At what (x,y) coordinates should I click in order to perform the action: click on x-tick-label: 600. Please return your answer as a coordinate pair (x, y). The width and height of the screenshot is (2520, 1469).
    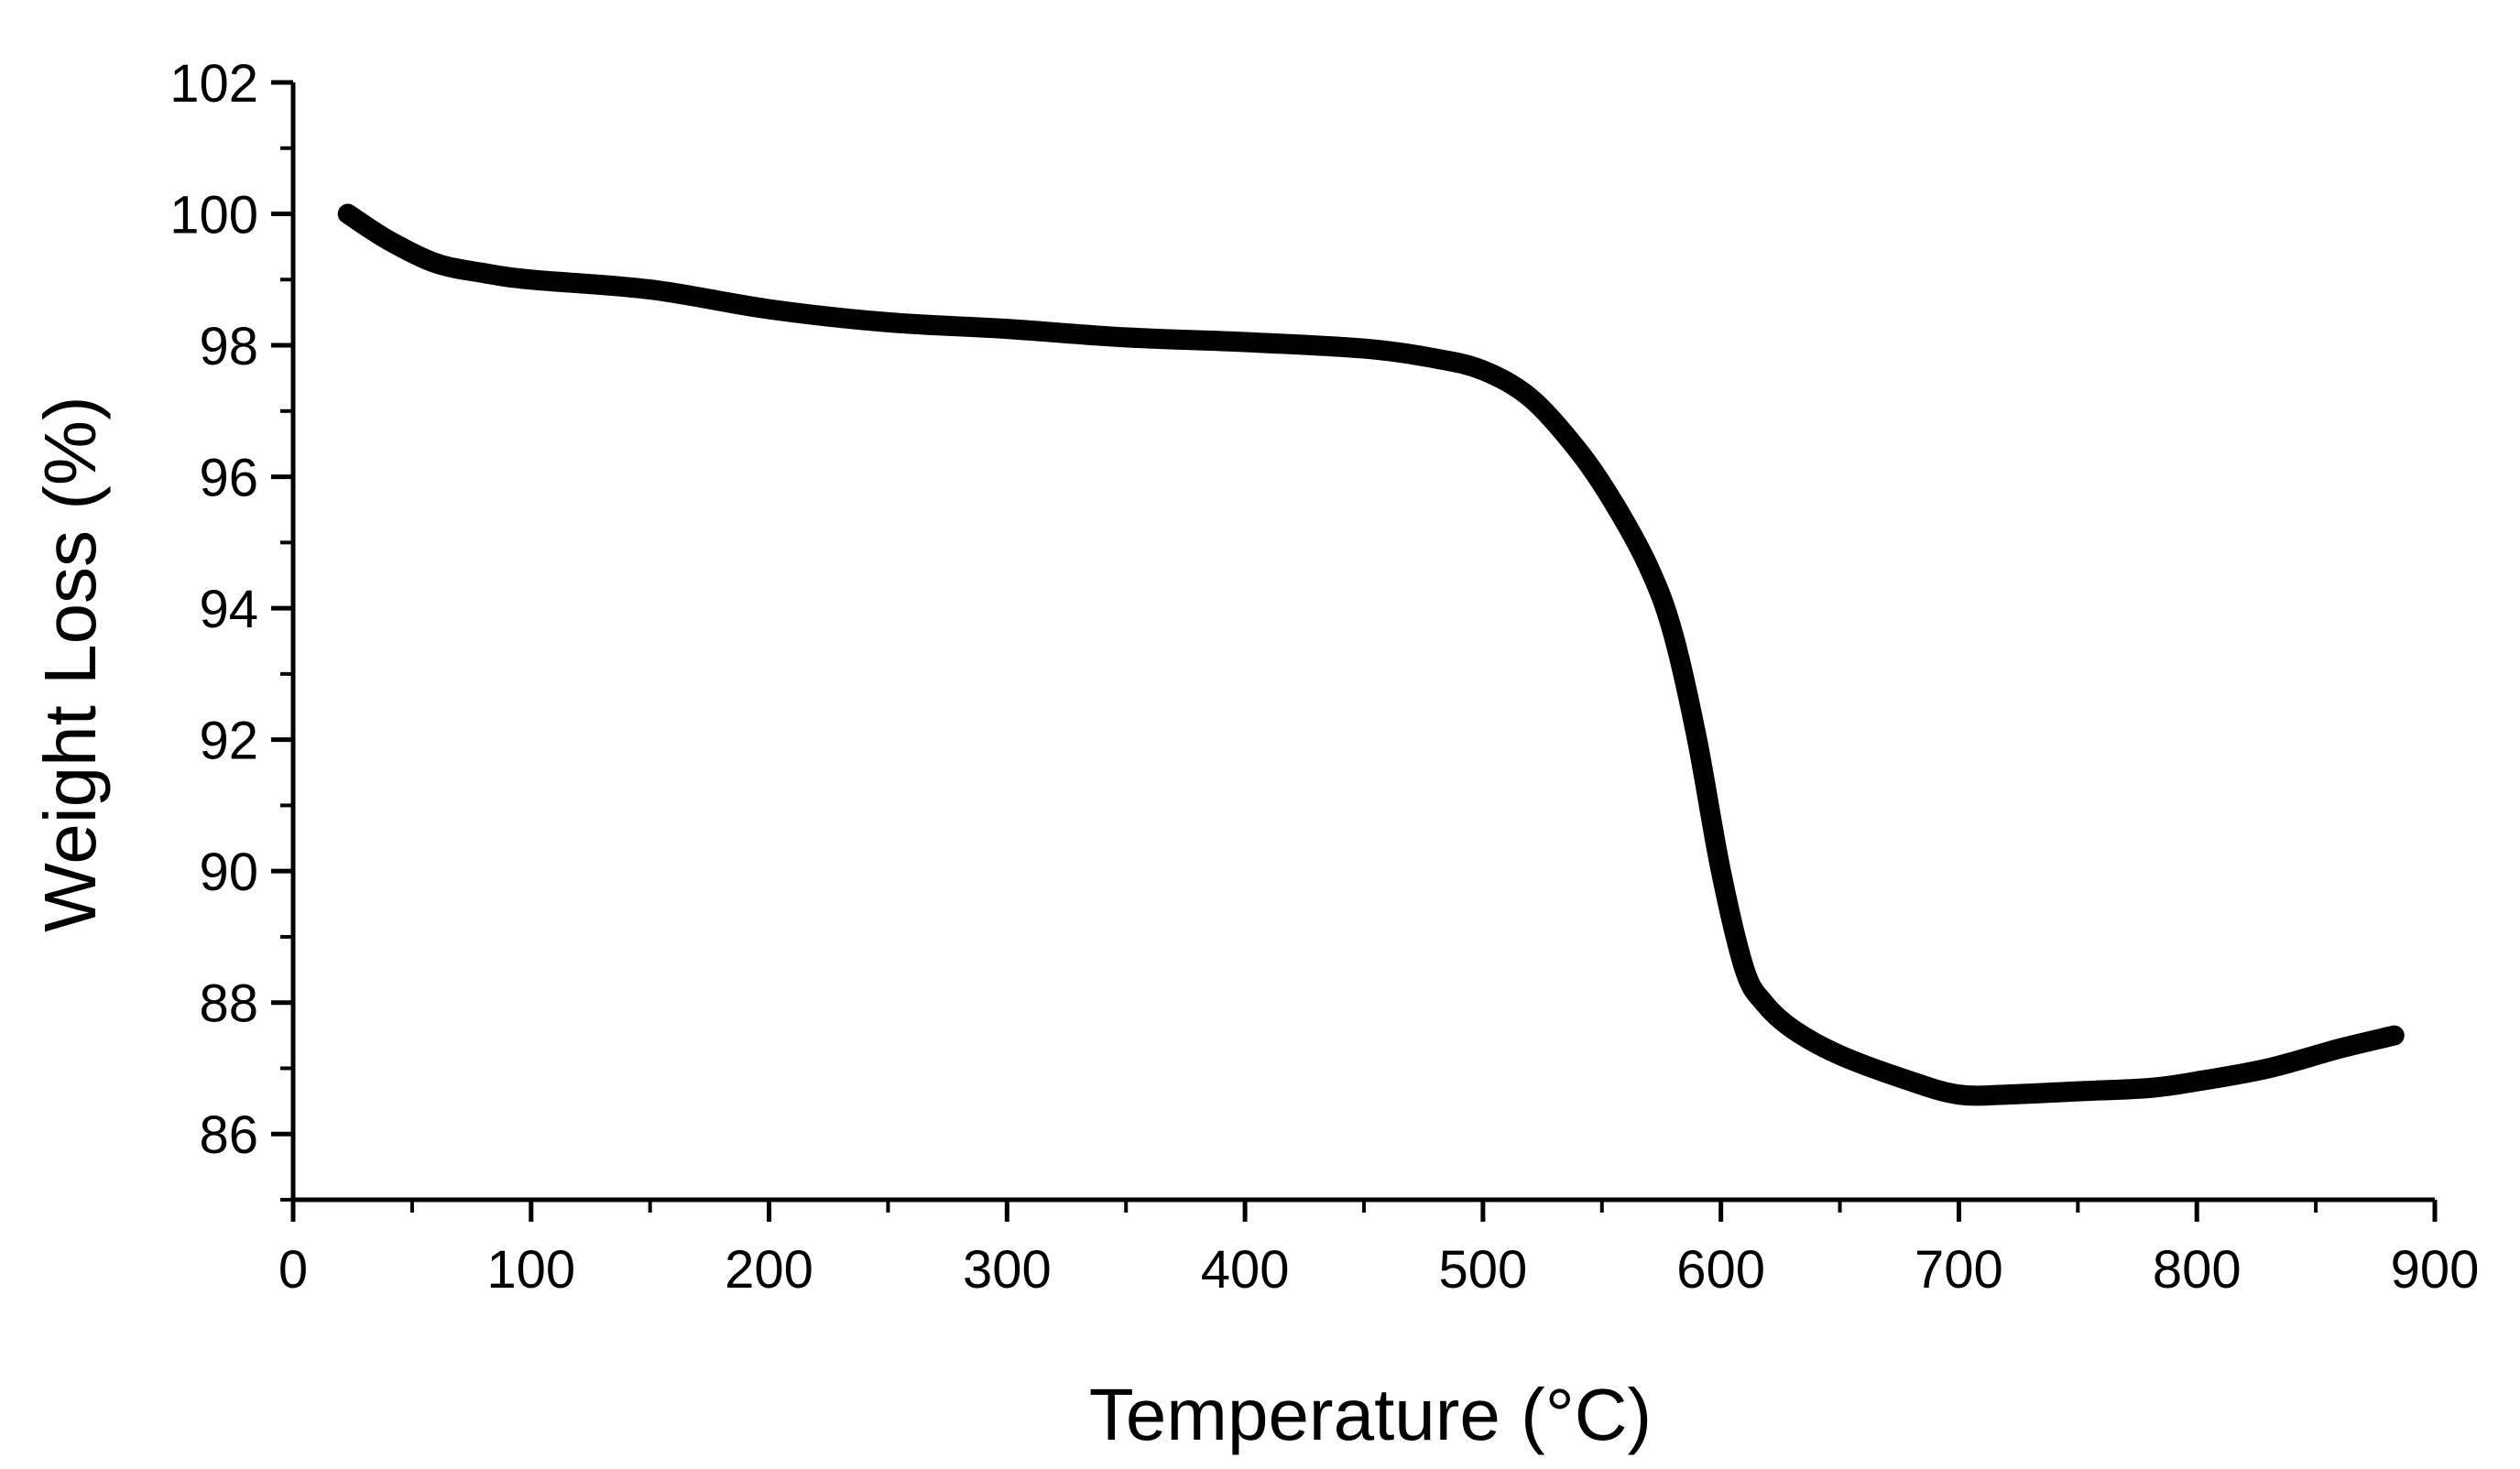
    Looking at the image, I should click on (1720, 1270).